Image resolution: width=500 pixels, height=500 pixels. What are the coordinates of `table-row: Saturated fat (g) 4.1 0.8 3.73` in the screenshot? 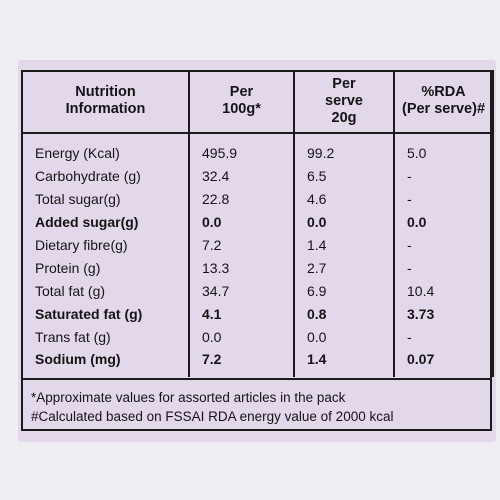 It's located at (257, 314).